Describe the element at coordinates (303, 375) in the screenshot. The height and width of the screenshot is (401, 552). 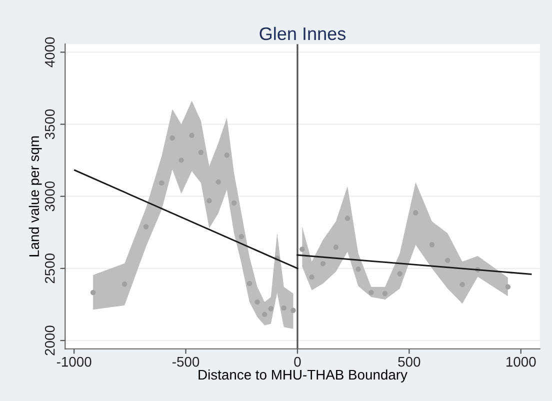
I see `x-axis-title: Distance to MHU-THAB Boundary` at that location.